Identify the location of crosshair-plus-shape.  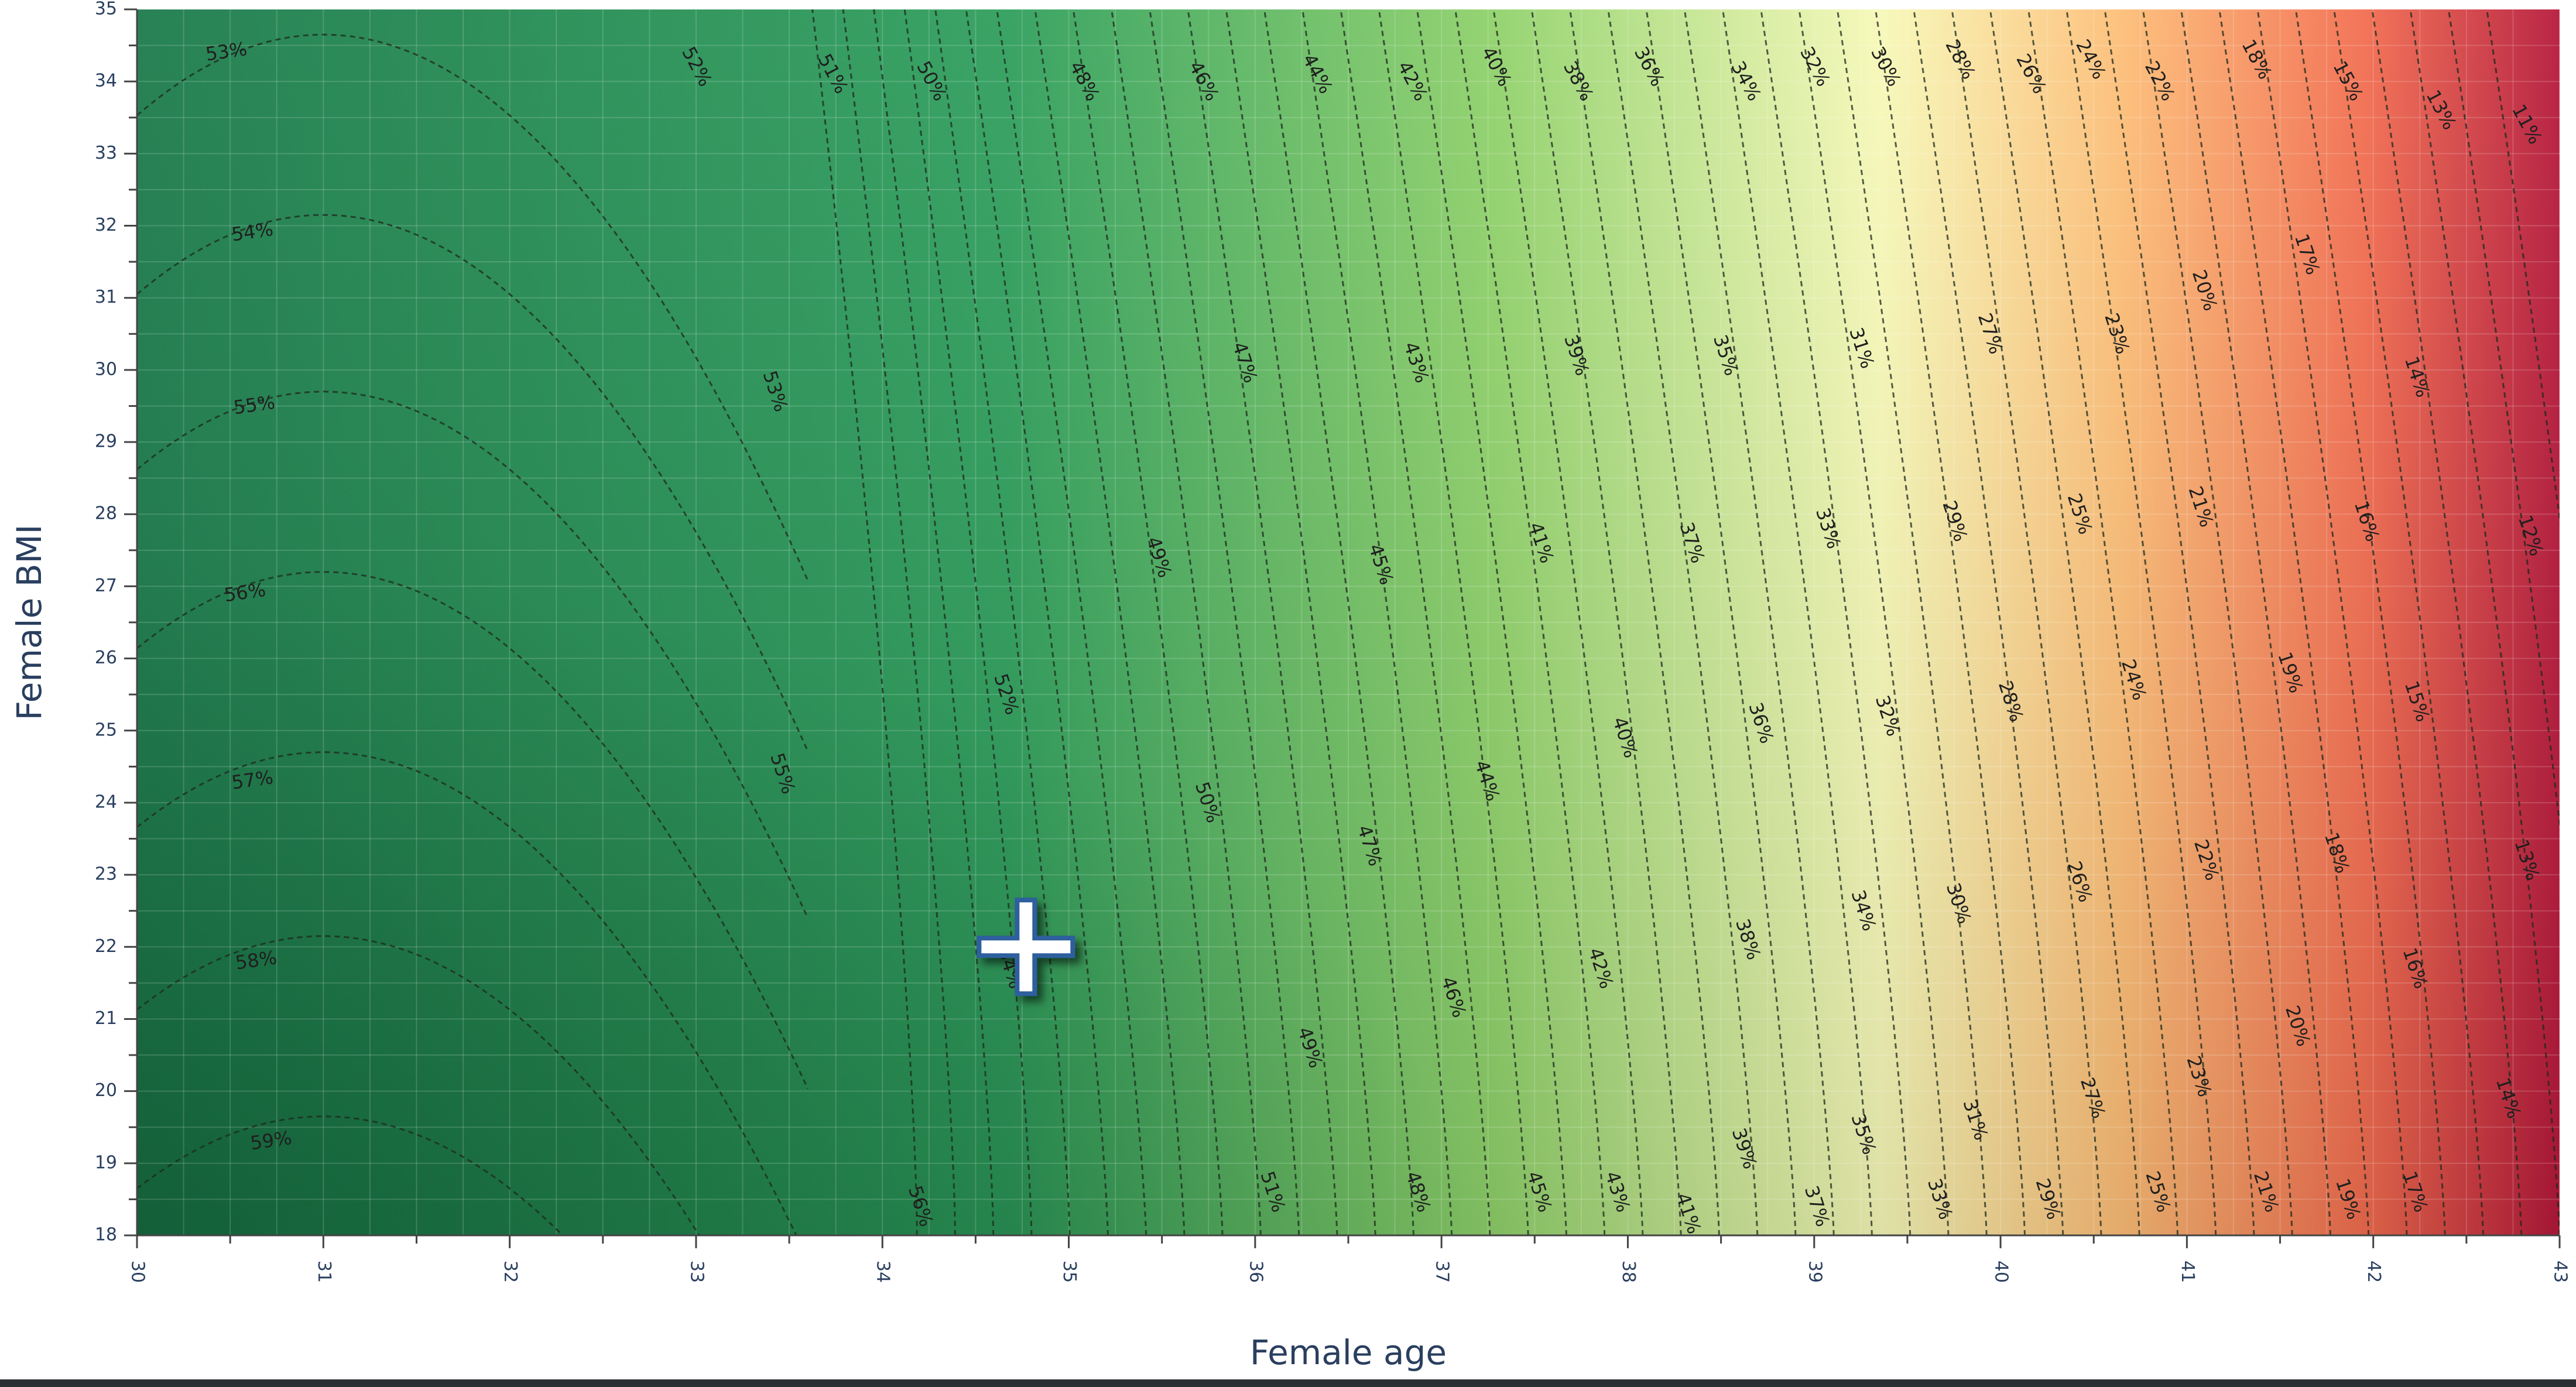
(1026, 947).